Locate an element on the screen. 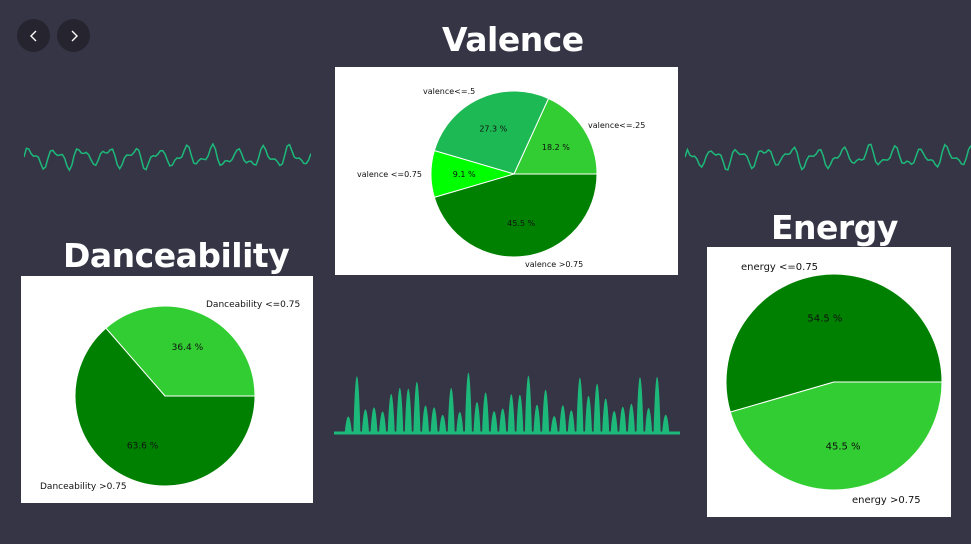  valence-category-label-0: valence<=.25 is located at coordinates (616, 125).